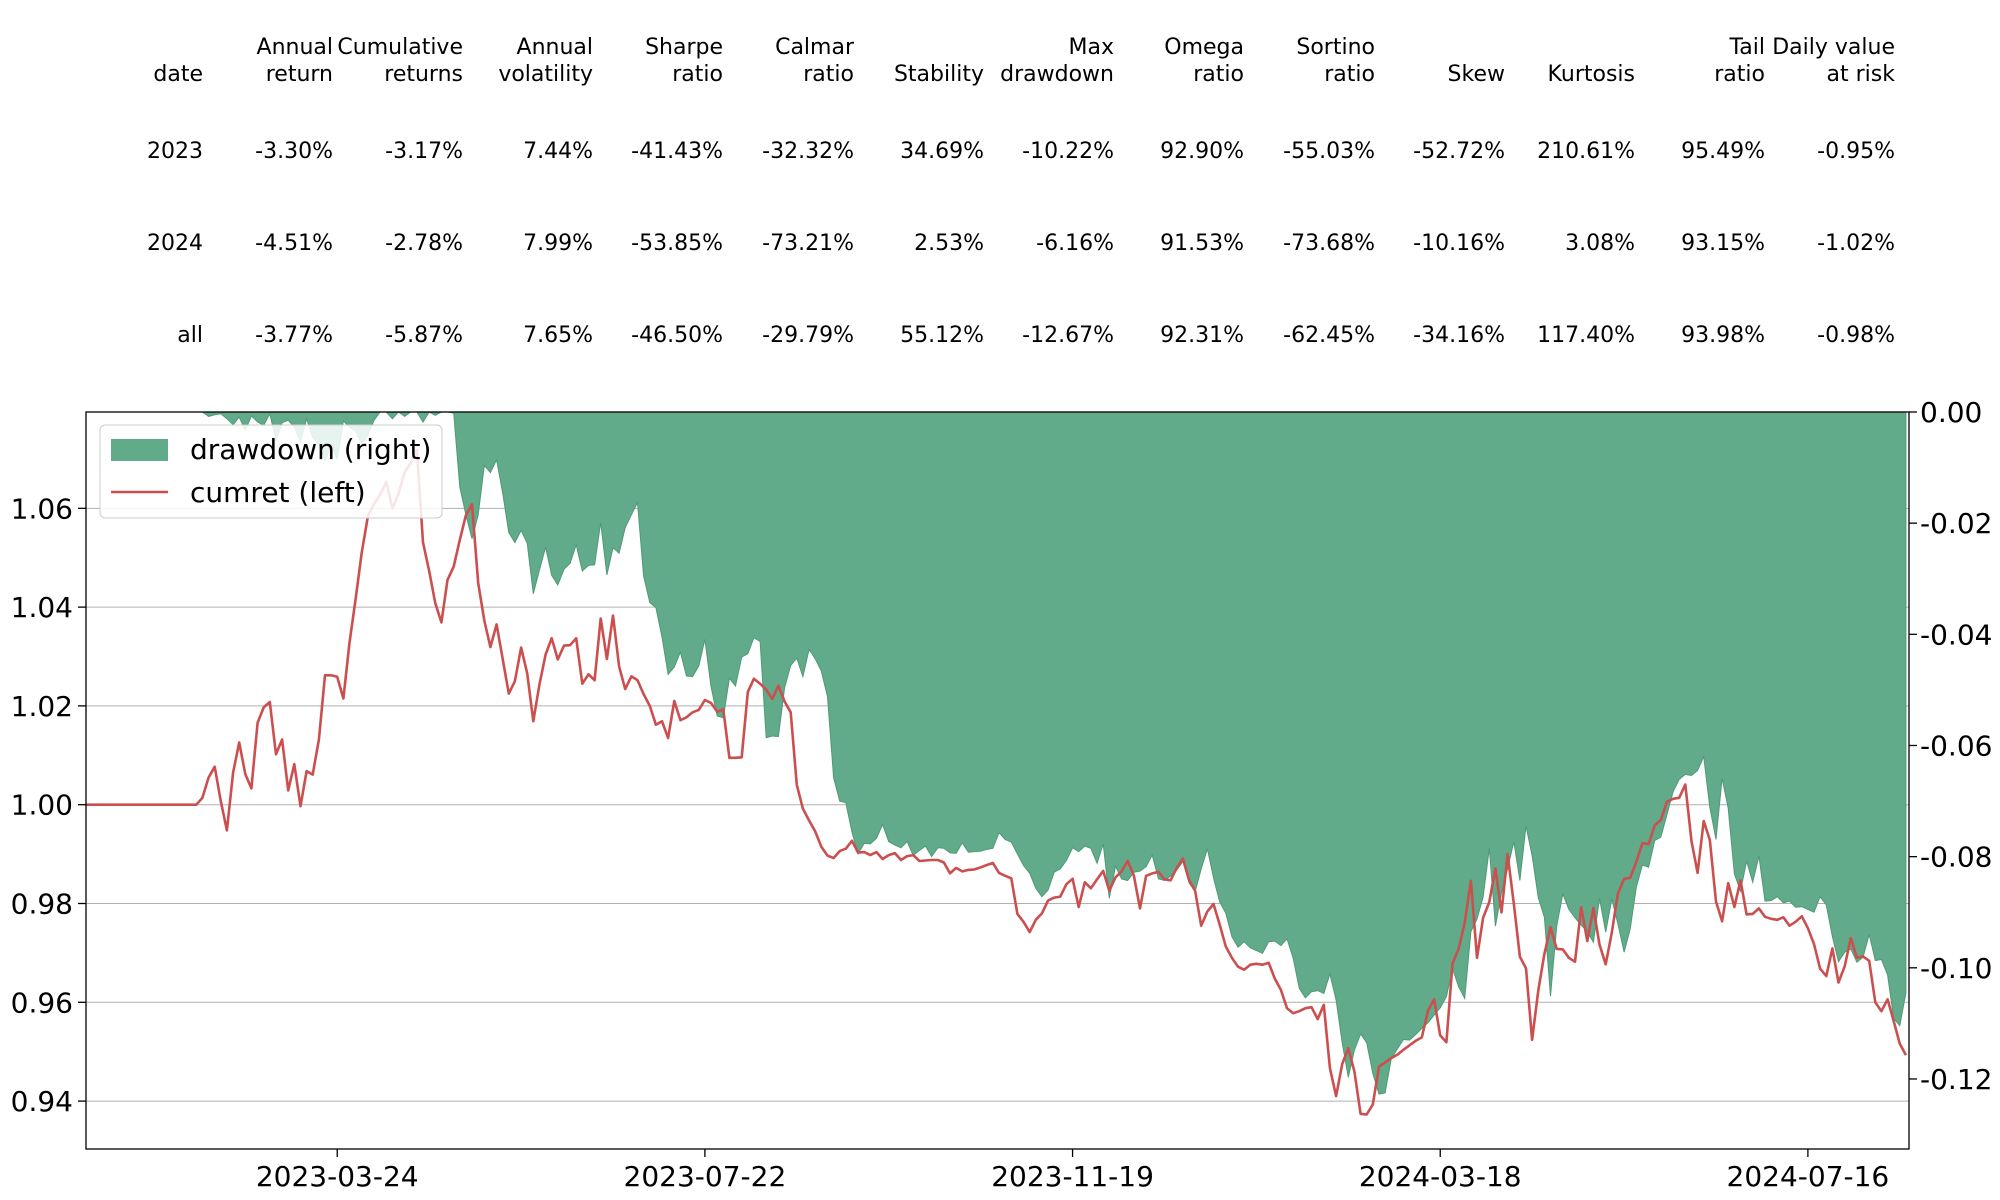  Describe the element at coordinates (139, 450) in the screenshot. I see `legend-swatch-drawdown` at that location.